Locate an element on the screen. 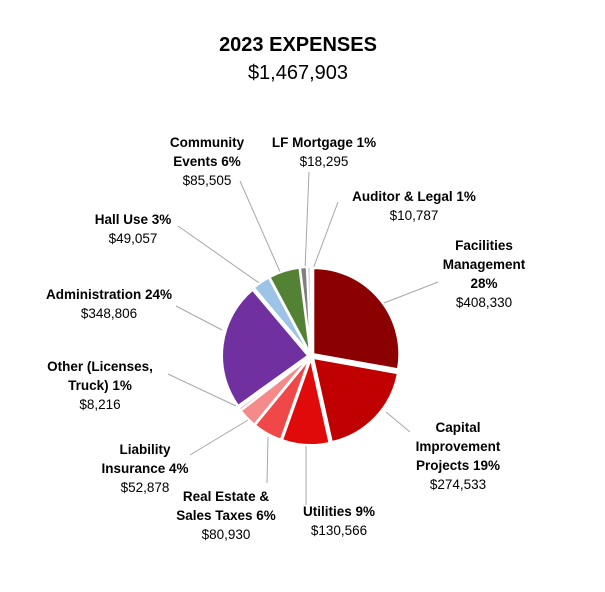 The height and width of the screenshot is (592, 605). slice-label-name: Auditor & Legal 1% is located at coordinates (414, 196).